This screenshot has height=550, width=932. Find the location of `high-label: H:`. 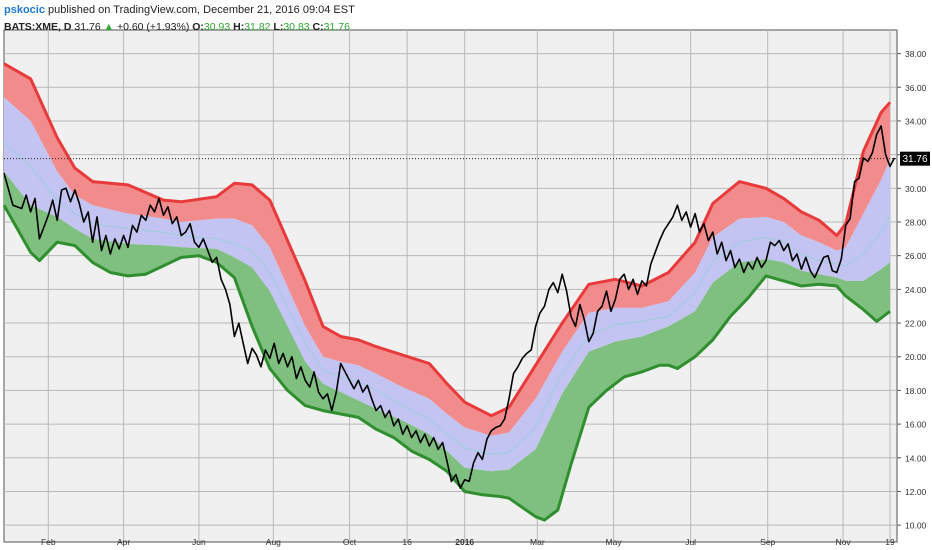

high-label: H: is located at coordinates (239, 27).